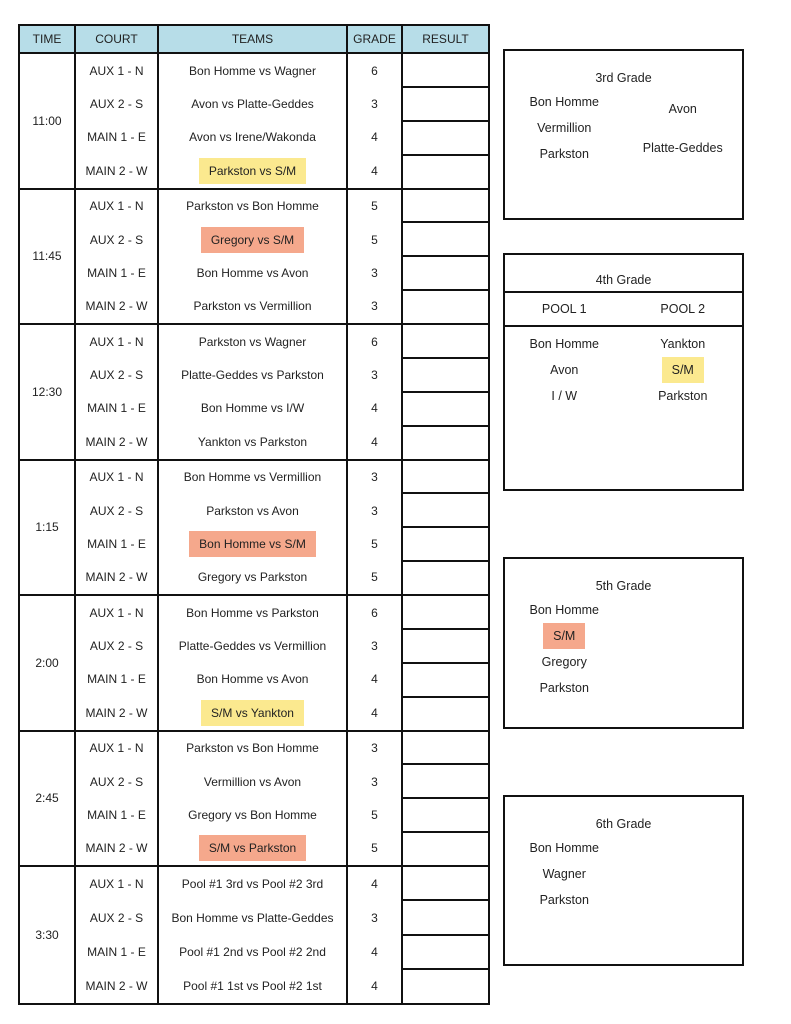 This screenshot has height=1024, width=791. What do you see at coordinates (252, 374) in the screenshot?
I see `teams-cell: Platte-Geddes vs Parkston` at bounding box center [252, 374].